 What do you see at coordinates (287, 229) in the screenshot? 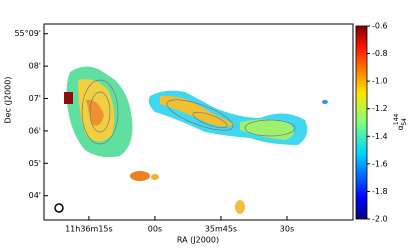
I see `x-tick-label: 30s` at bounding box center [287, 229].